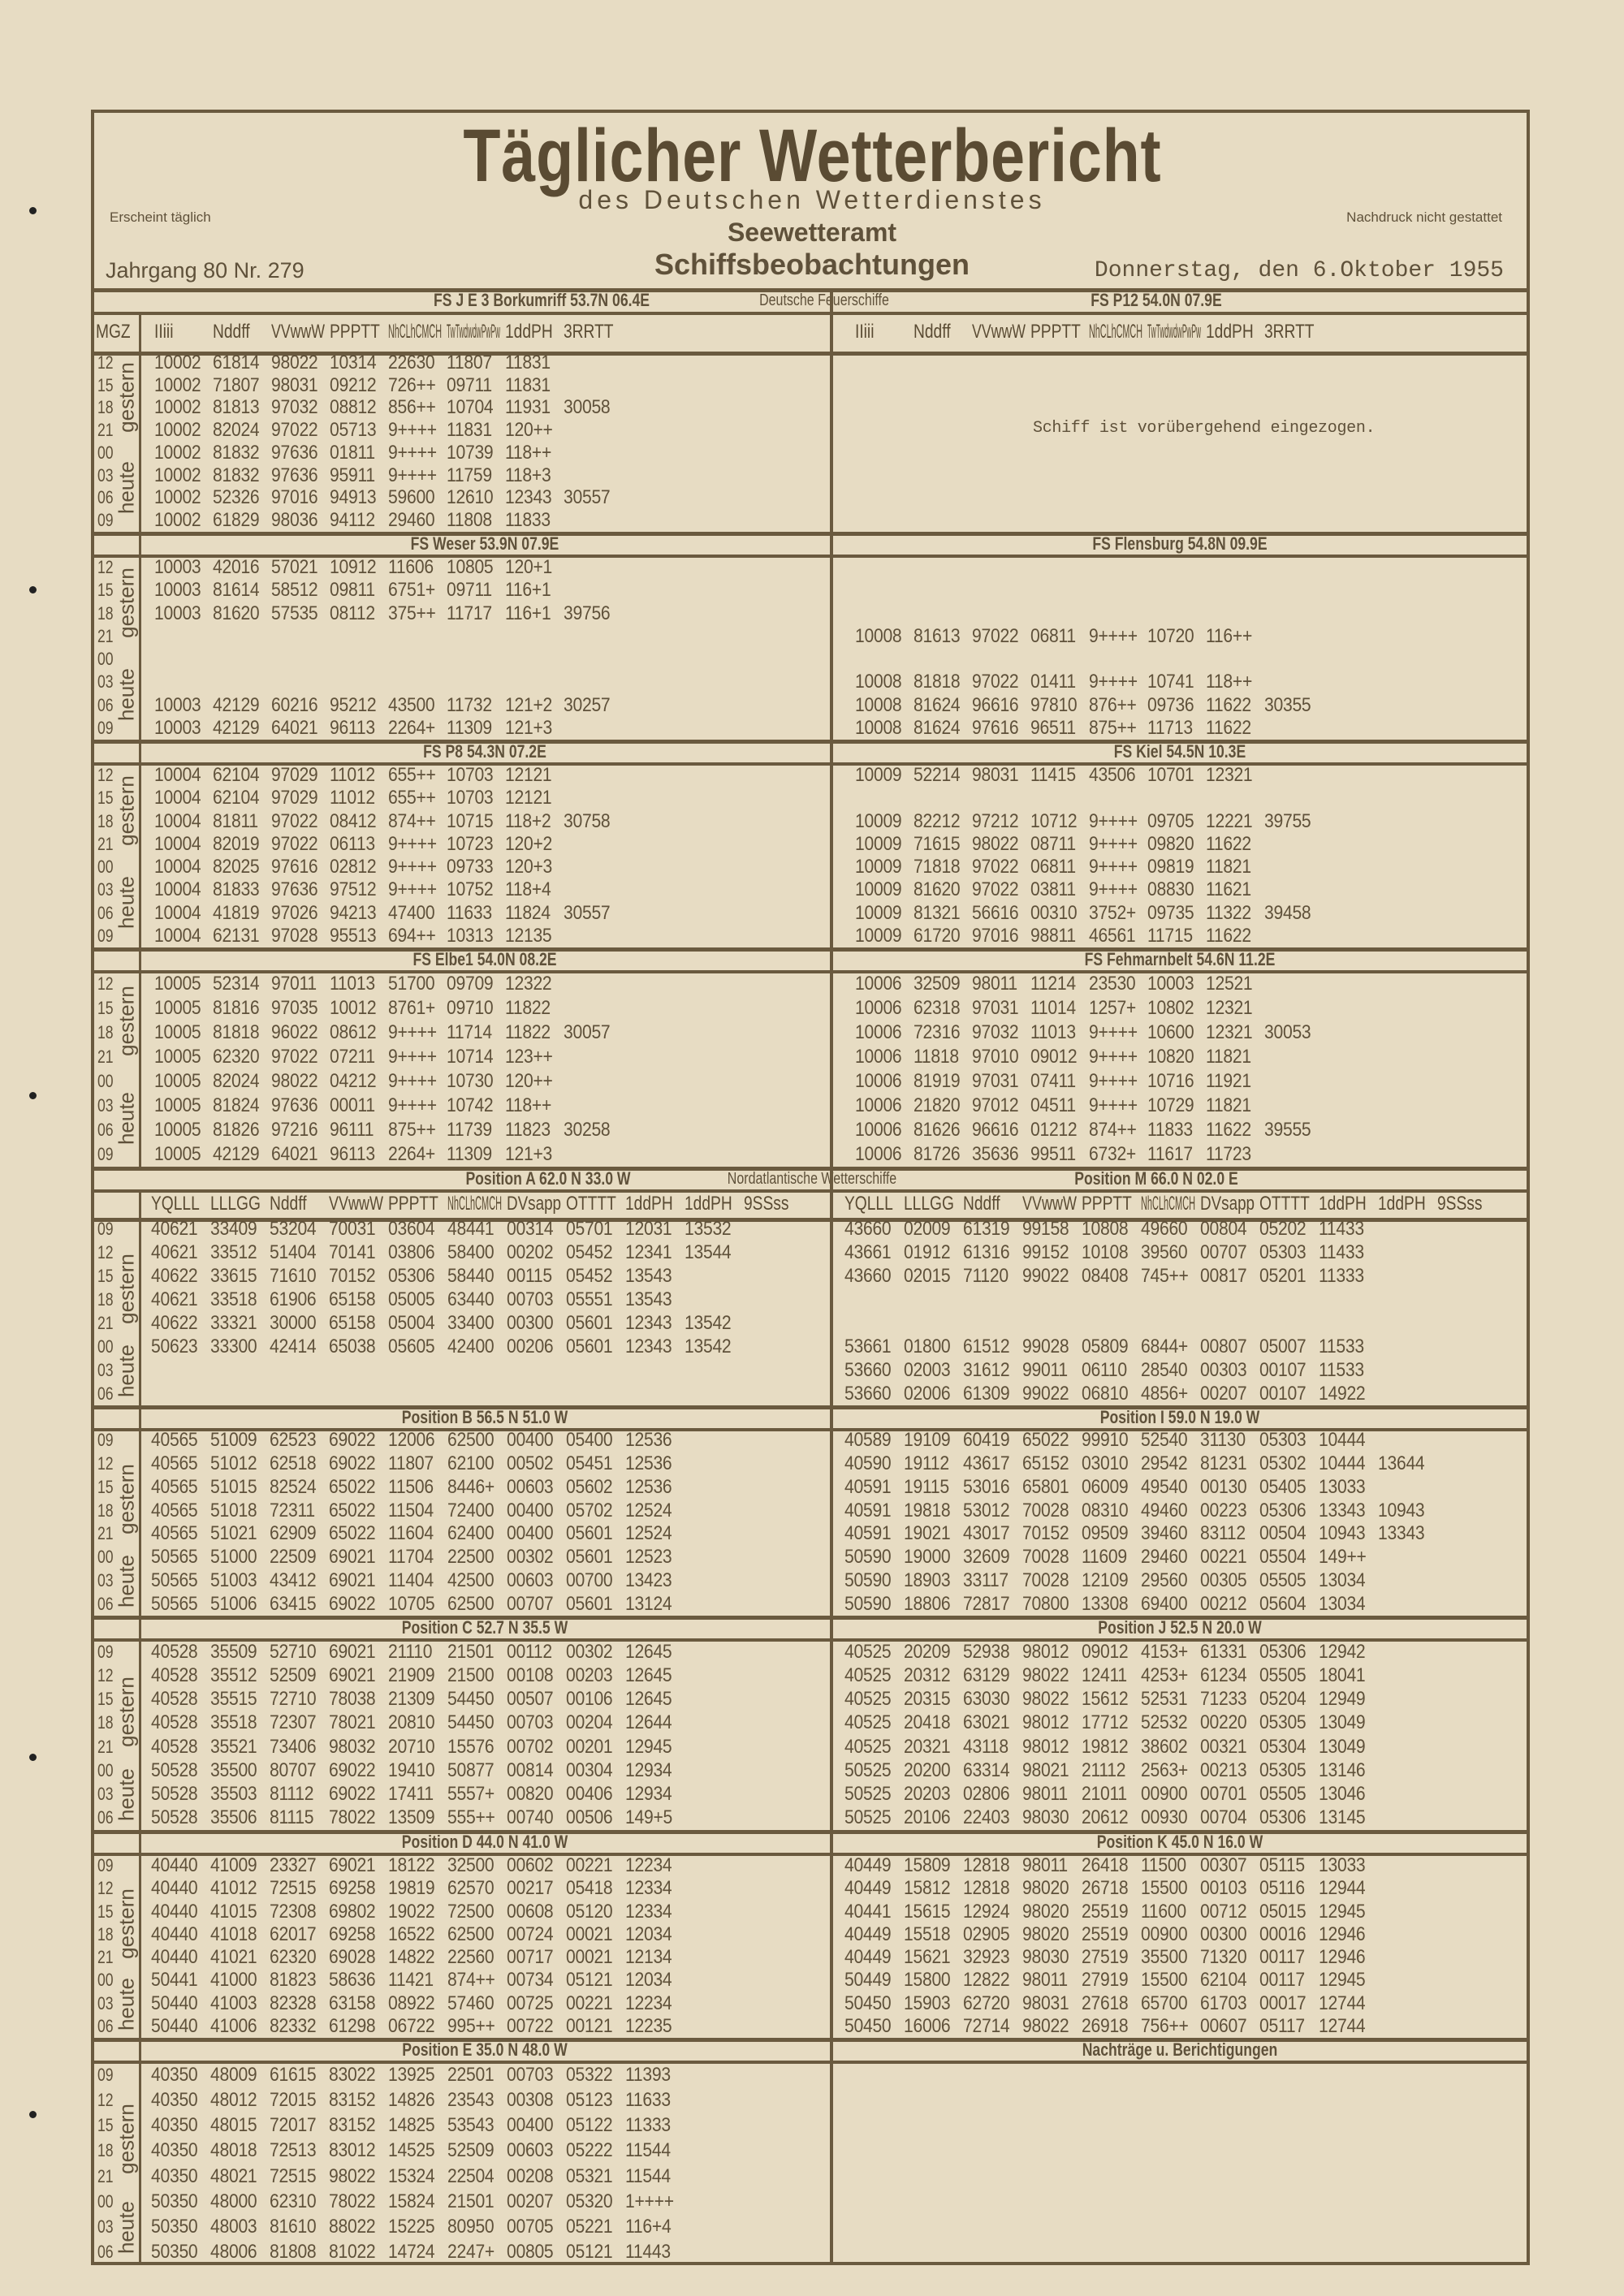  Describe the element at coordinates (652, 1204) in the screenshot. I see `column-header-cell: 1ddPH` at that location.